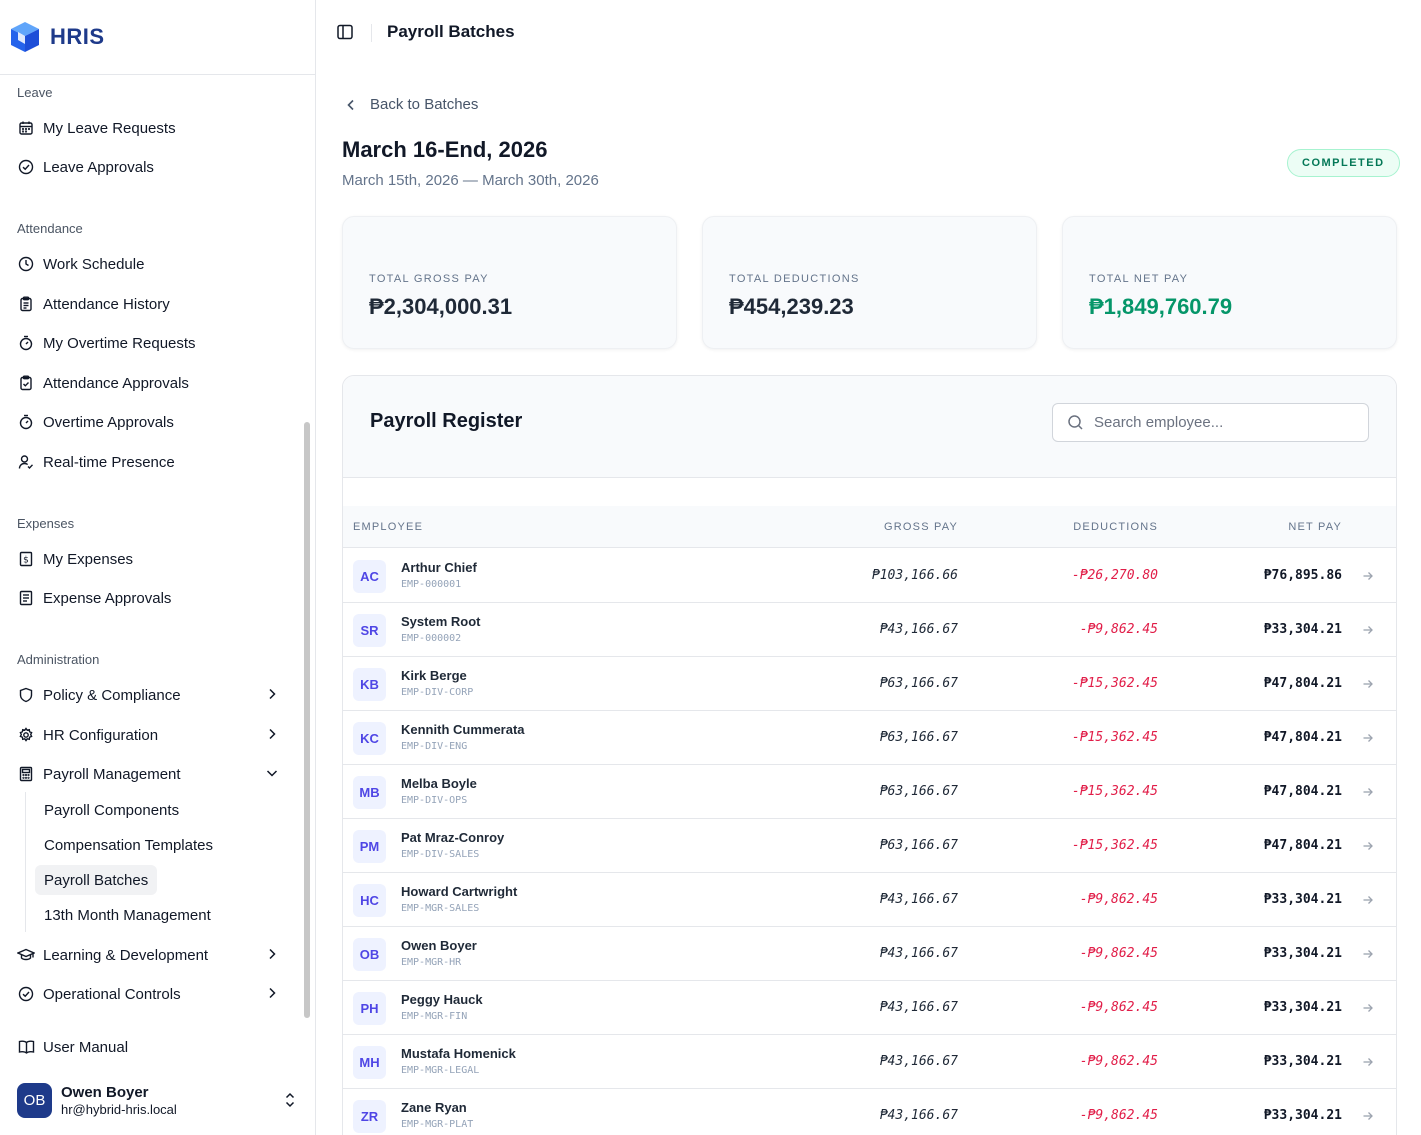  Describe the element at coordinates (105, 1092) in the screenshot. I see `user-name: Owen Boyer` at that location.